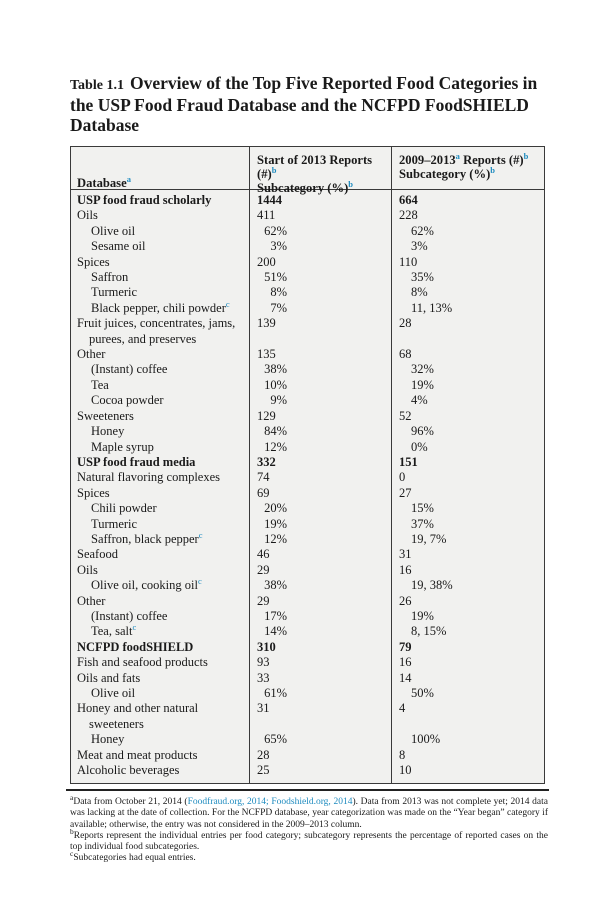 The width and height of the screenshot is (600, 900). Describe the element at coordinates (408, 261) in the screenshot. I see `reports-2009-2013-value: 110` at that location.